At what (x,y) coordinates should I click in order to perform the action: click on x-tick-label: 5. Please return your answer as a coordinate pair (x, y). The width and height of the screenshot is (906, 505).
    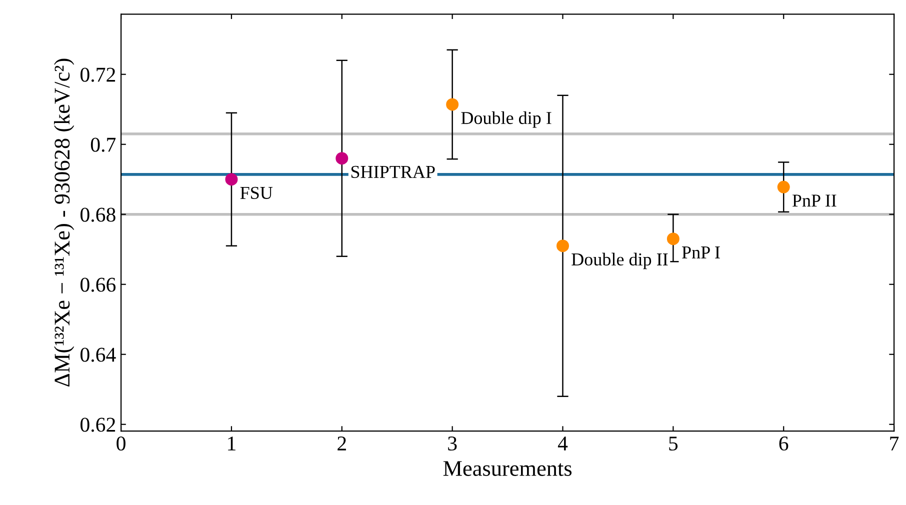
    Looking at the image, I should click on (673, 443).